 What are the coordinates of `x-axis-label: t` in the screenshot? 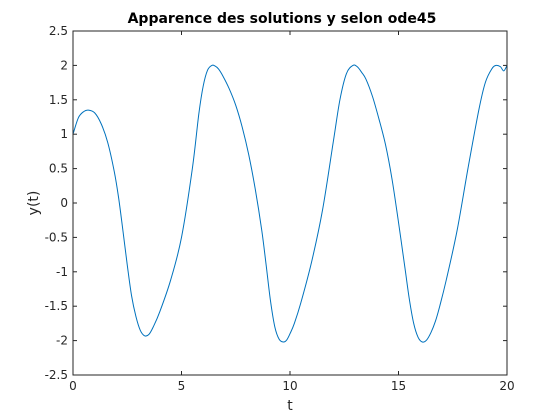 It's located at (290, 406).